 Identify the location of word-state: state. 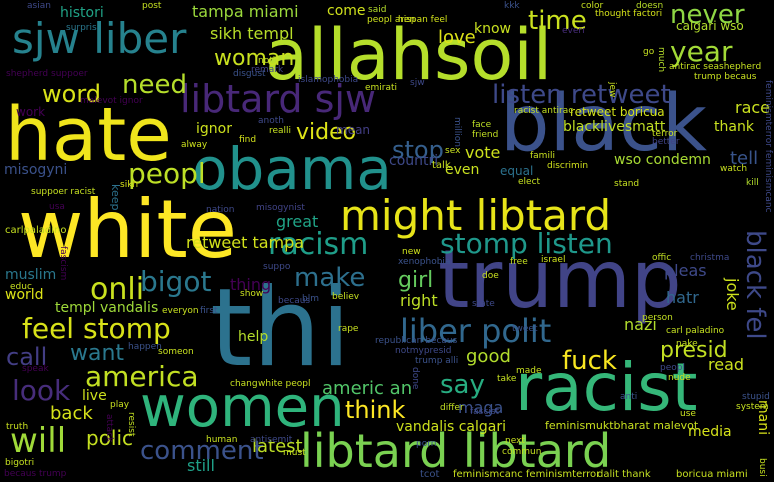
(483, 304).